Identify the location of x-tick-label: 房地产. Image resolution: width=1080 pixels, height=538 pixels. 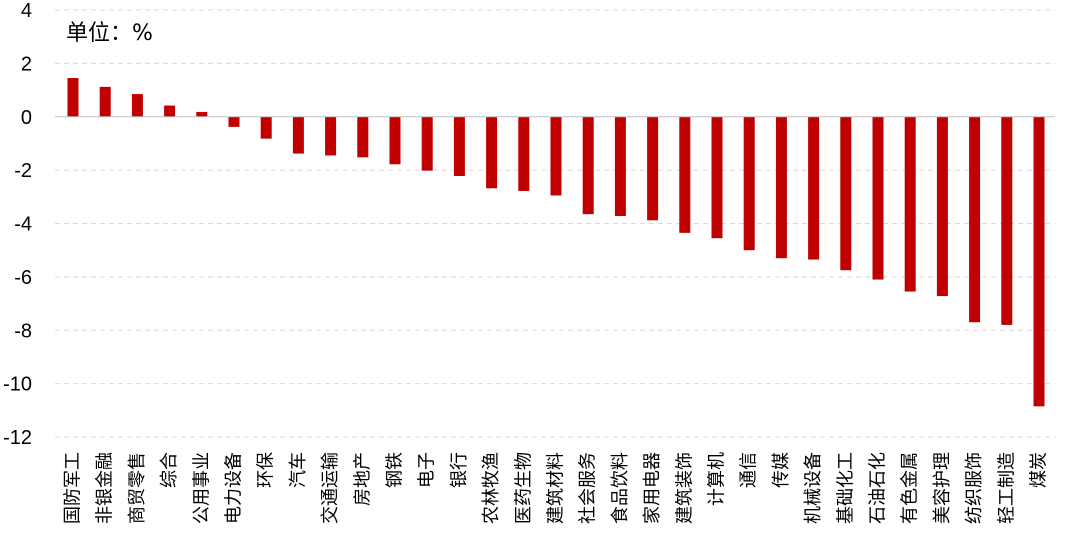
(362, 479).